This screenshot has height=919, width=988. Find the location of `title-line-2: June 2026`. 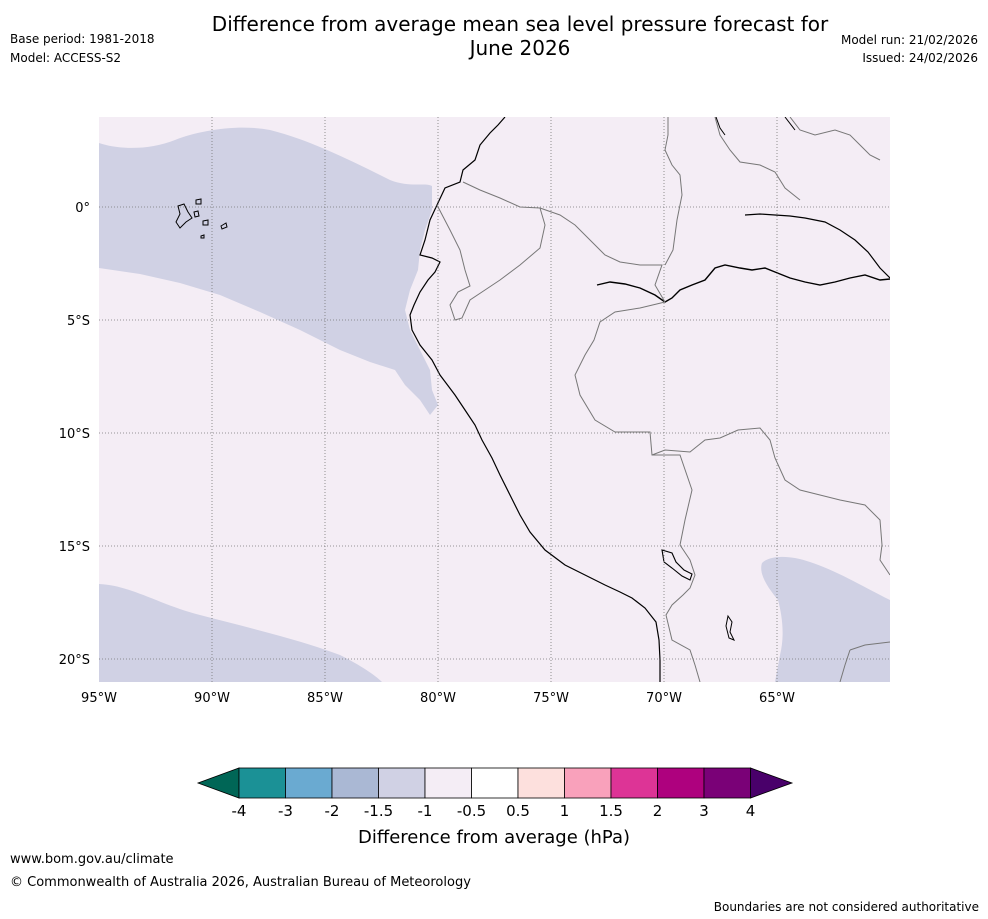

title-line-2: June 2026 is located at coordinates (520, 48).